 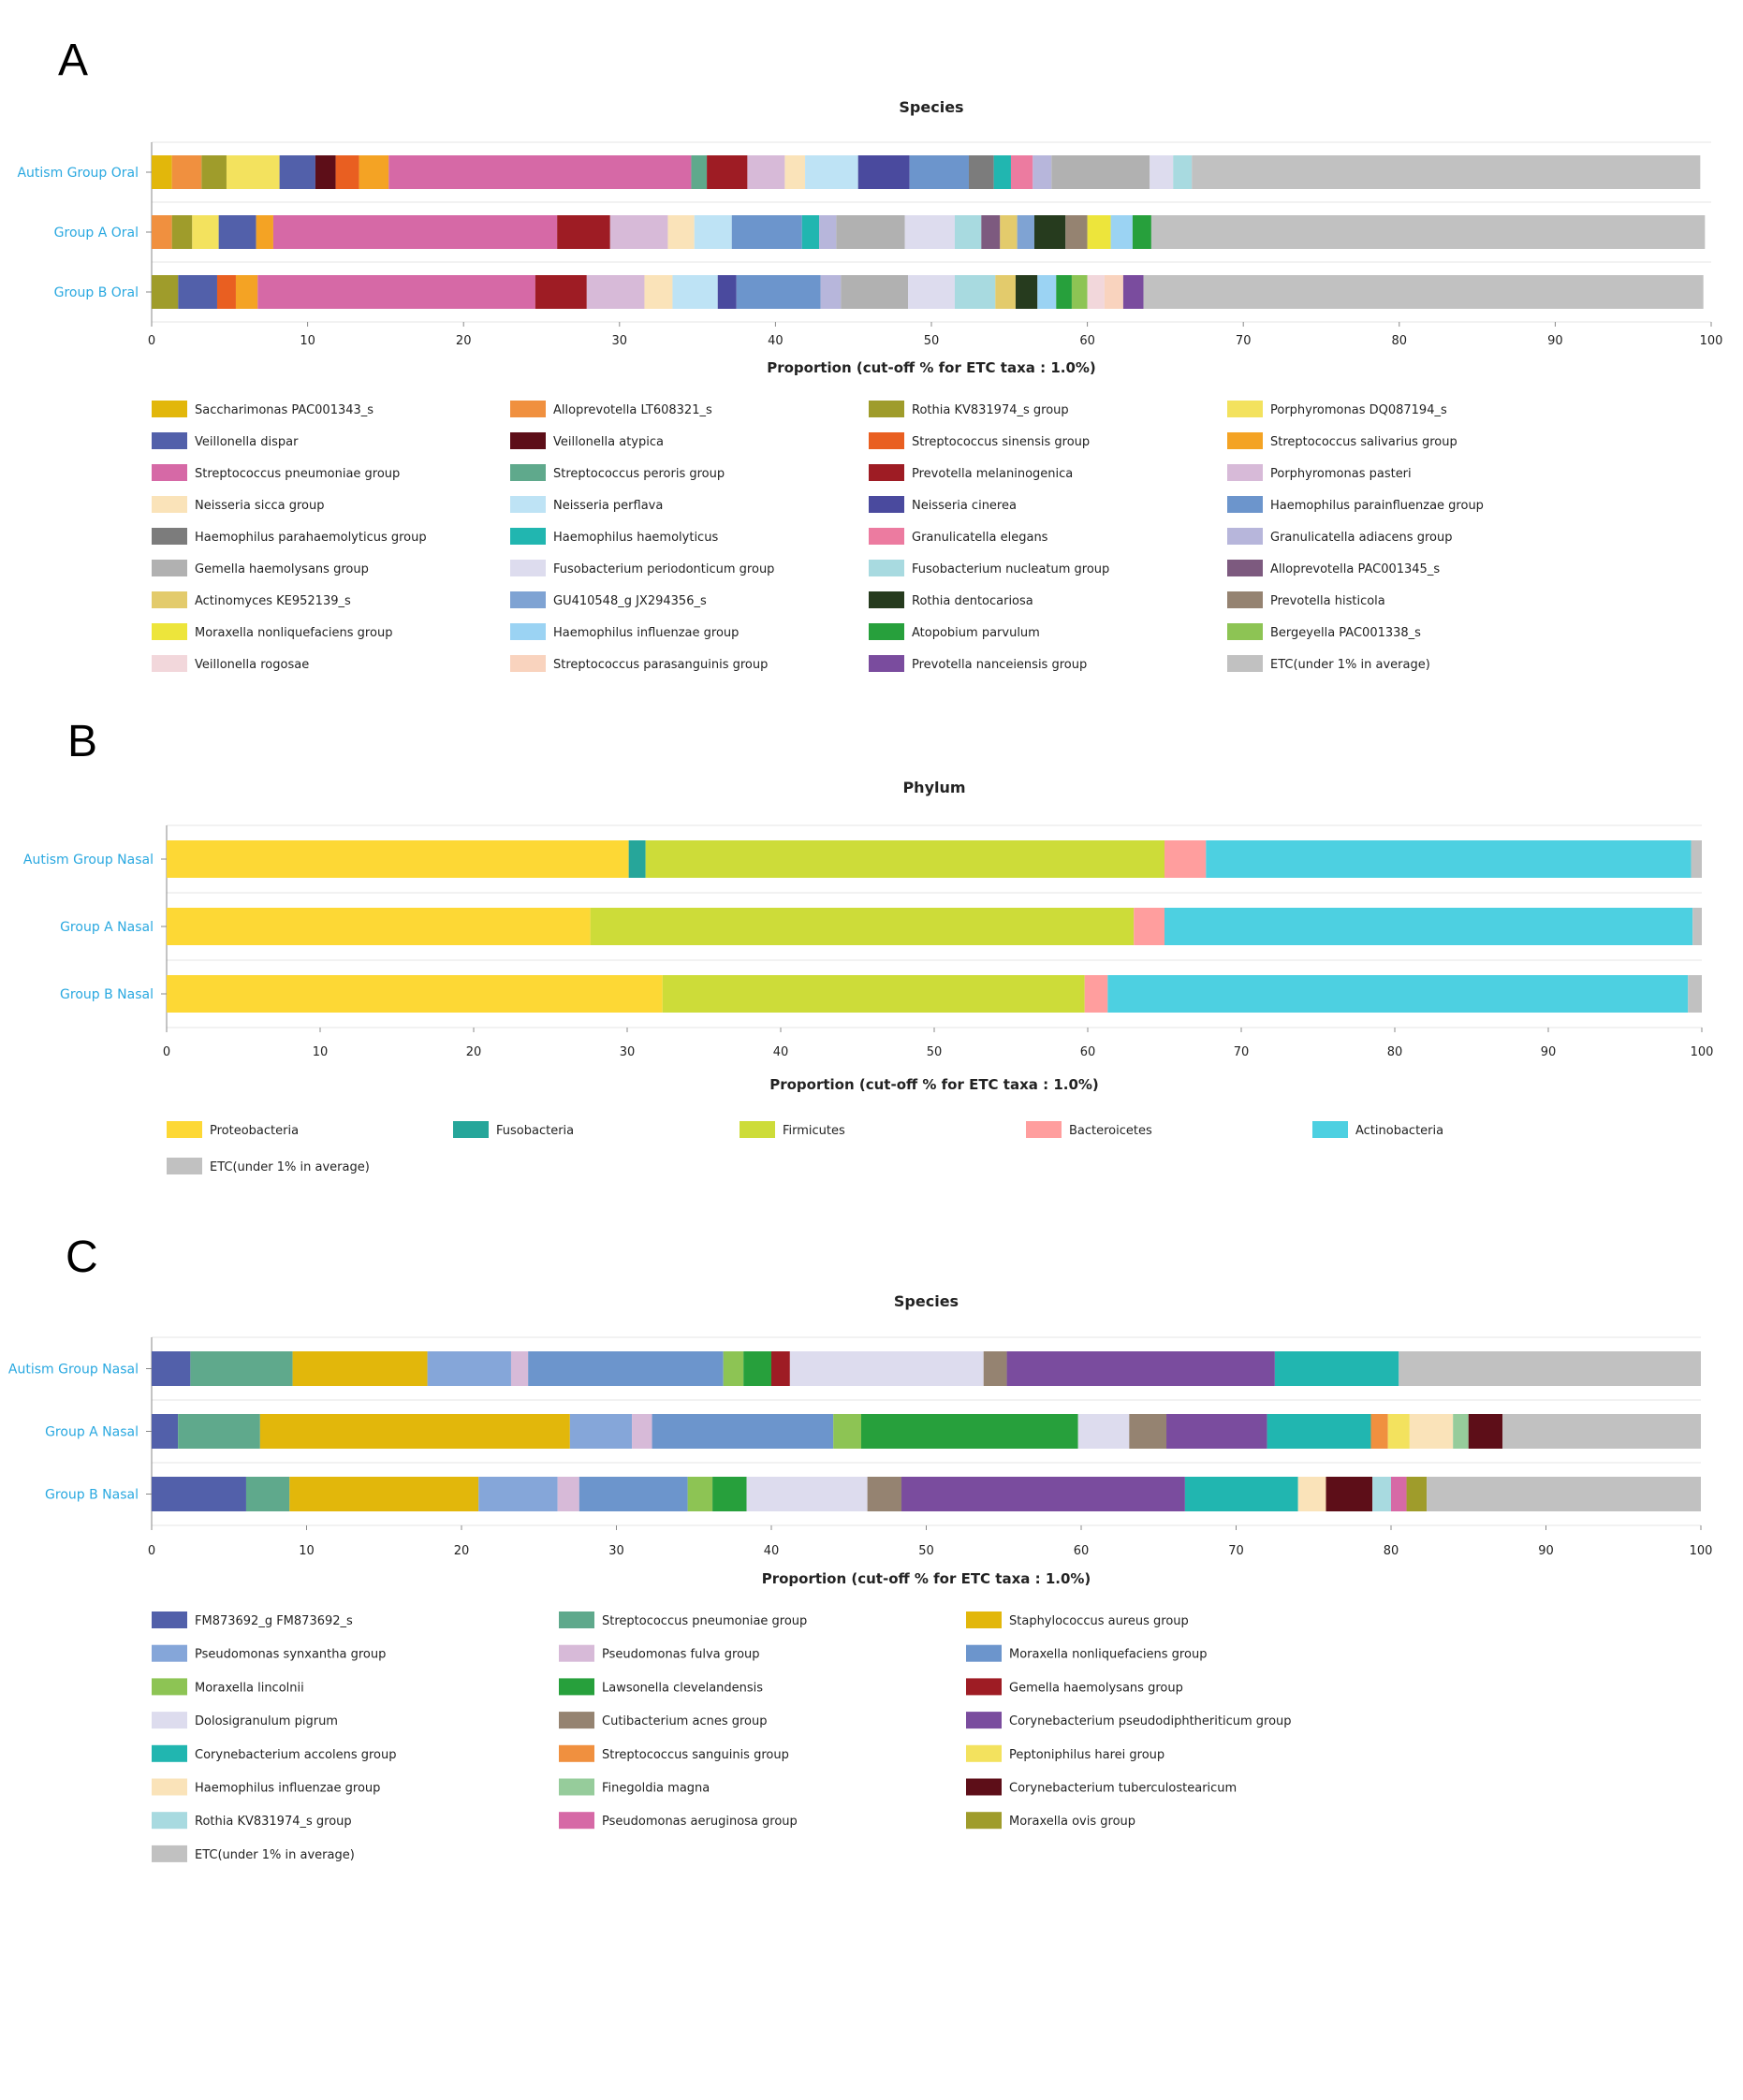 I want to click on x-tick-label: 10, so click(x=321, y=1052).